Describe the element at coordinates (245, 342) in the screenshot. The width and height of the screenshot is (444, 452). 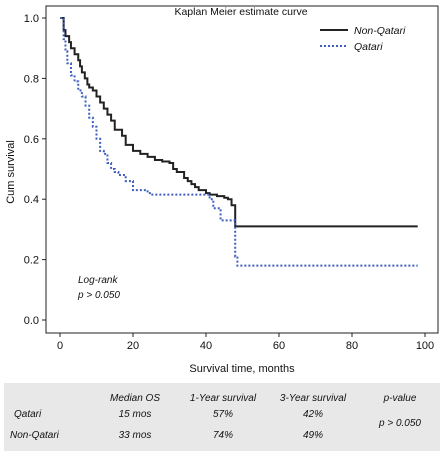
I see `x-axis: 0 20 40 60 80 100` at that location.